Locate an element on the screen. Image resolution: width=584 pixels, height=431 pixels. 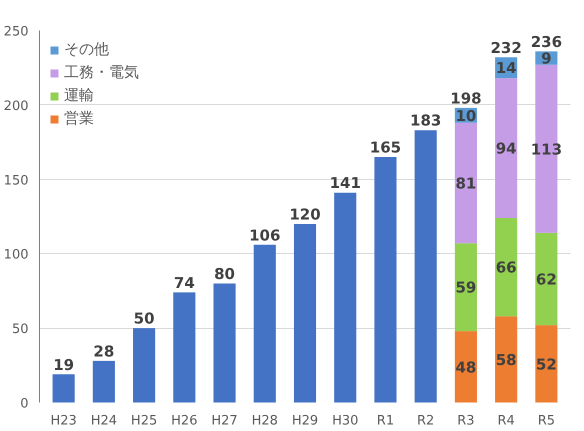
x-tick-label: H28 is located at coordinates (265, 421).